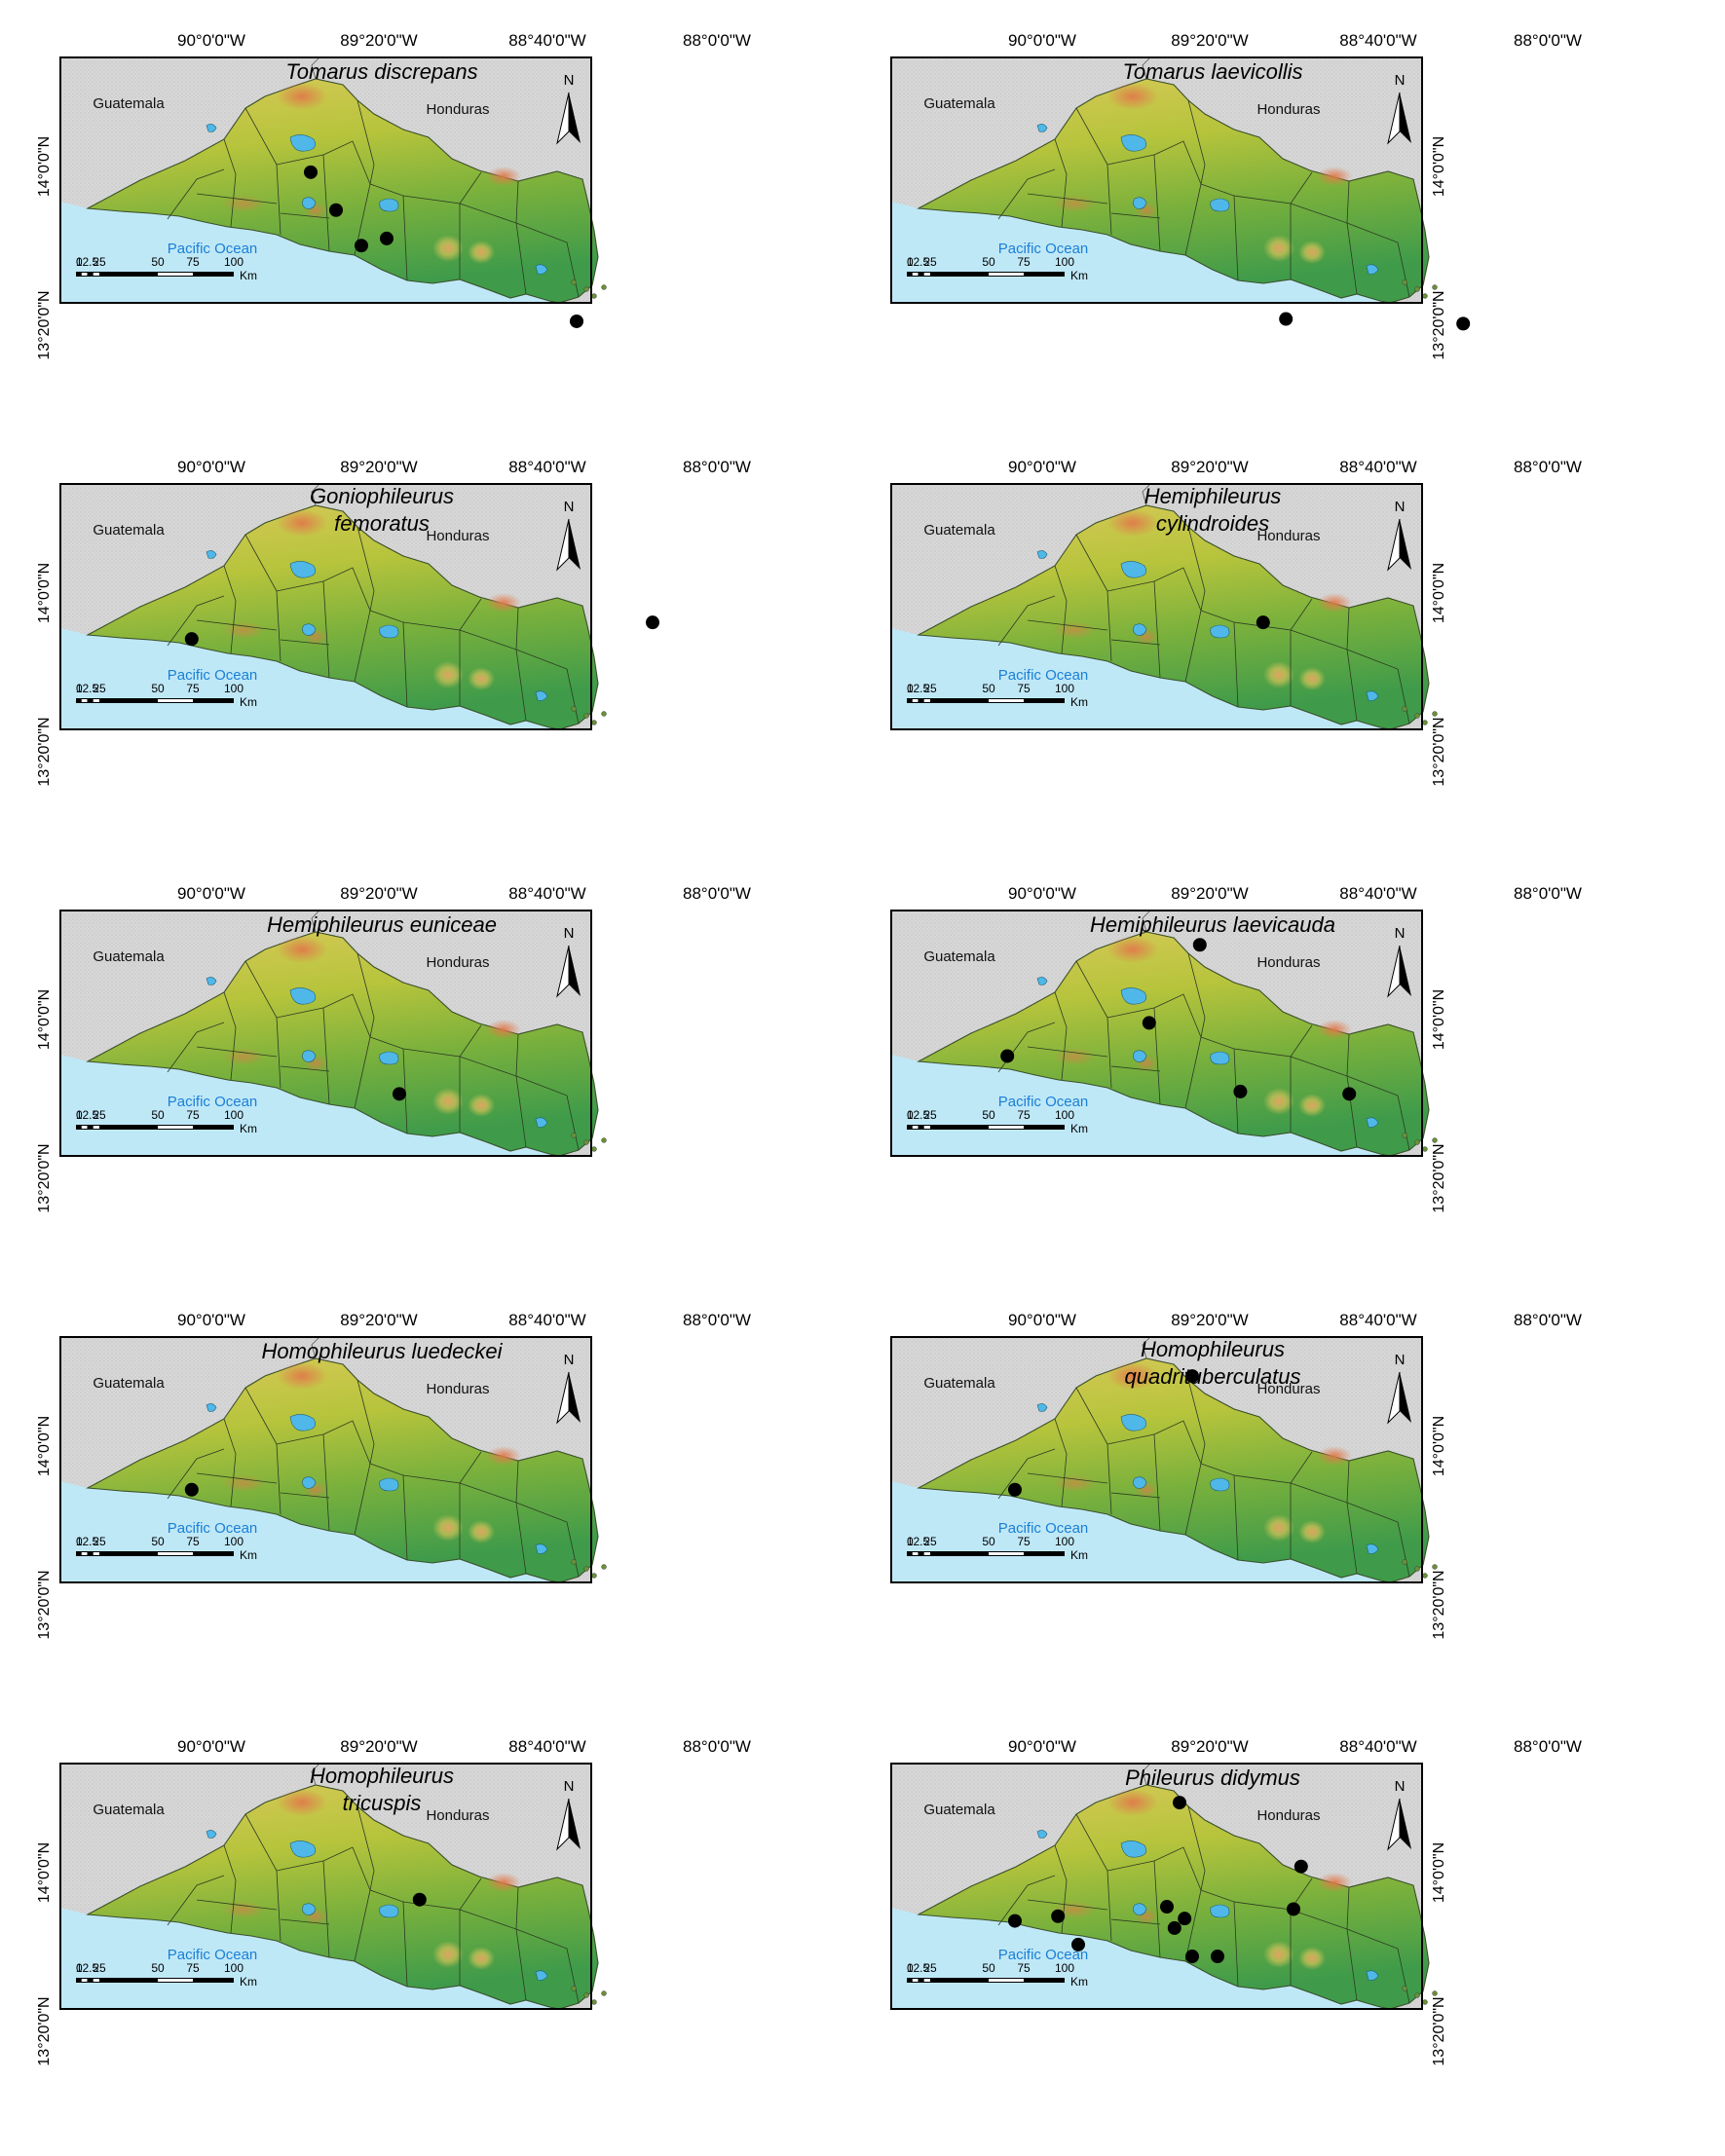 This screenshot has width=1725, height=2156. What do you see at coordinates (1439, 1604) in the screenshot?
I see `latitude-tick-label: 13°20'0"N` at bounding box center [1439, 1604].